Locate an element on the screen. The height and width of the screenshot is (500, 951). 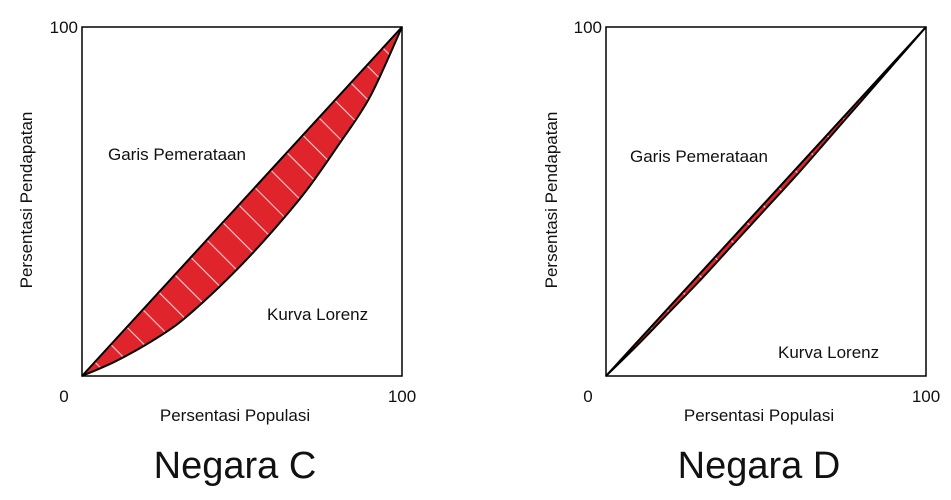
chart-title: Negara D is located at coordinates (759, 466).